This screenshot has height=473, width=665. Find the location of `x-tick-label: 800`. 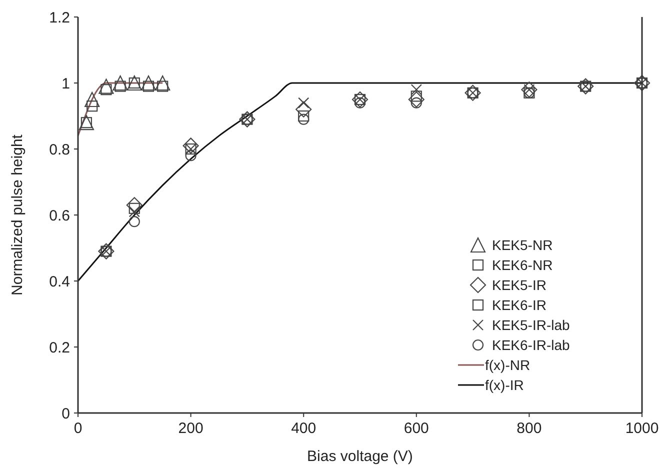

x-tick-label: 800 is located at coordinates (529, 428).